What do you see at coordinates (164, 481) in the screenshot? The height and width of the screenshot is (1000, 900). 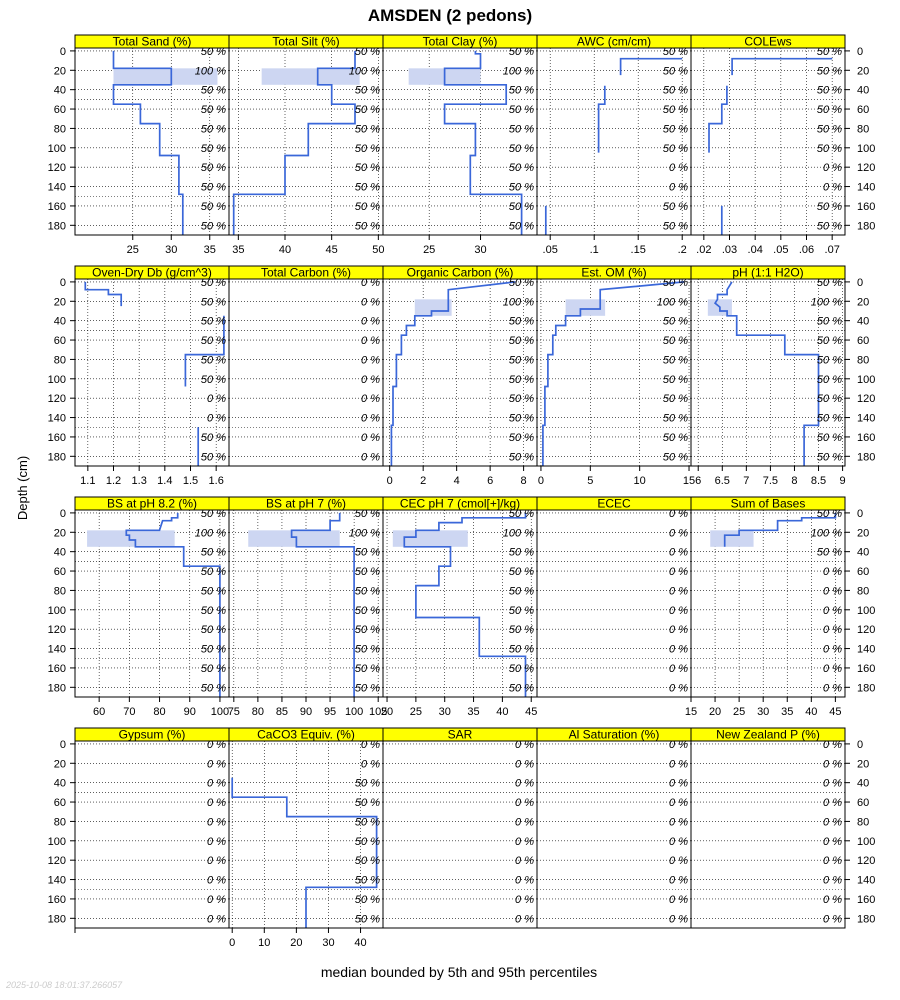 I see `x-tick-label: 1.4` at bounding box center [164, 481].